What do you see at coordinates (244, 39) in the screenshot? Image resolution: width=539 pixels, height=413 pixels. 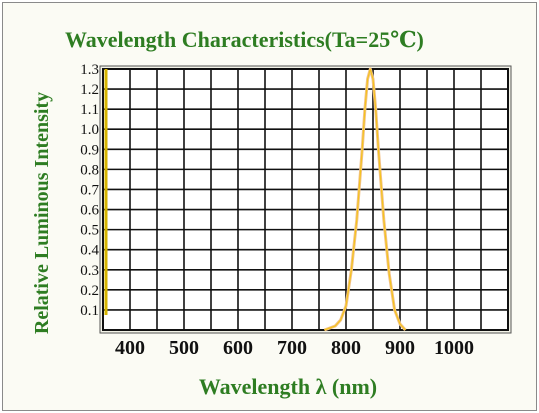 I see `chart-title: Wavelength Characteristics(Ta=25℃)` at bounding box center [244, 39].